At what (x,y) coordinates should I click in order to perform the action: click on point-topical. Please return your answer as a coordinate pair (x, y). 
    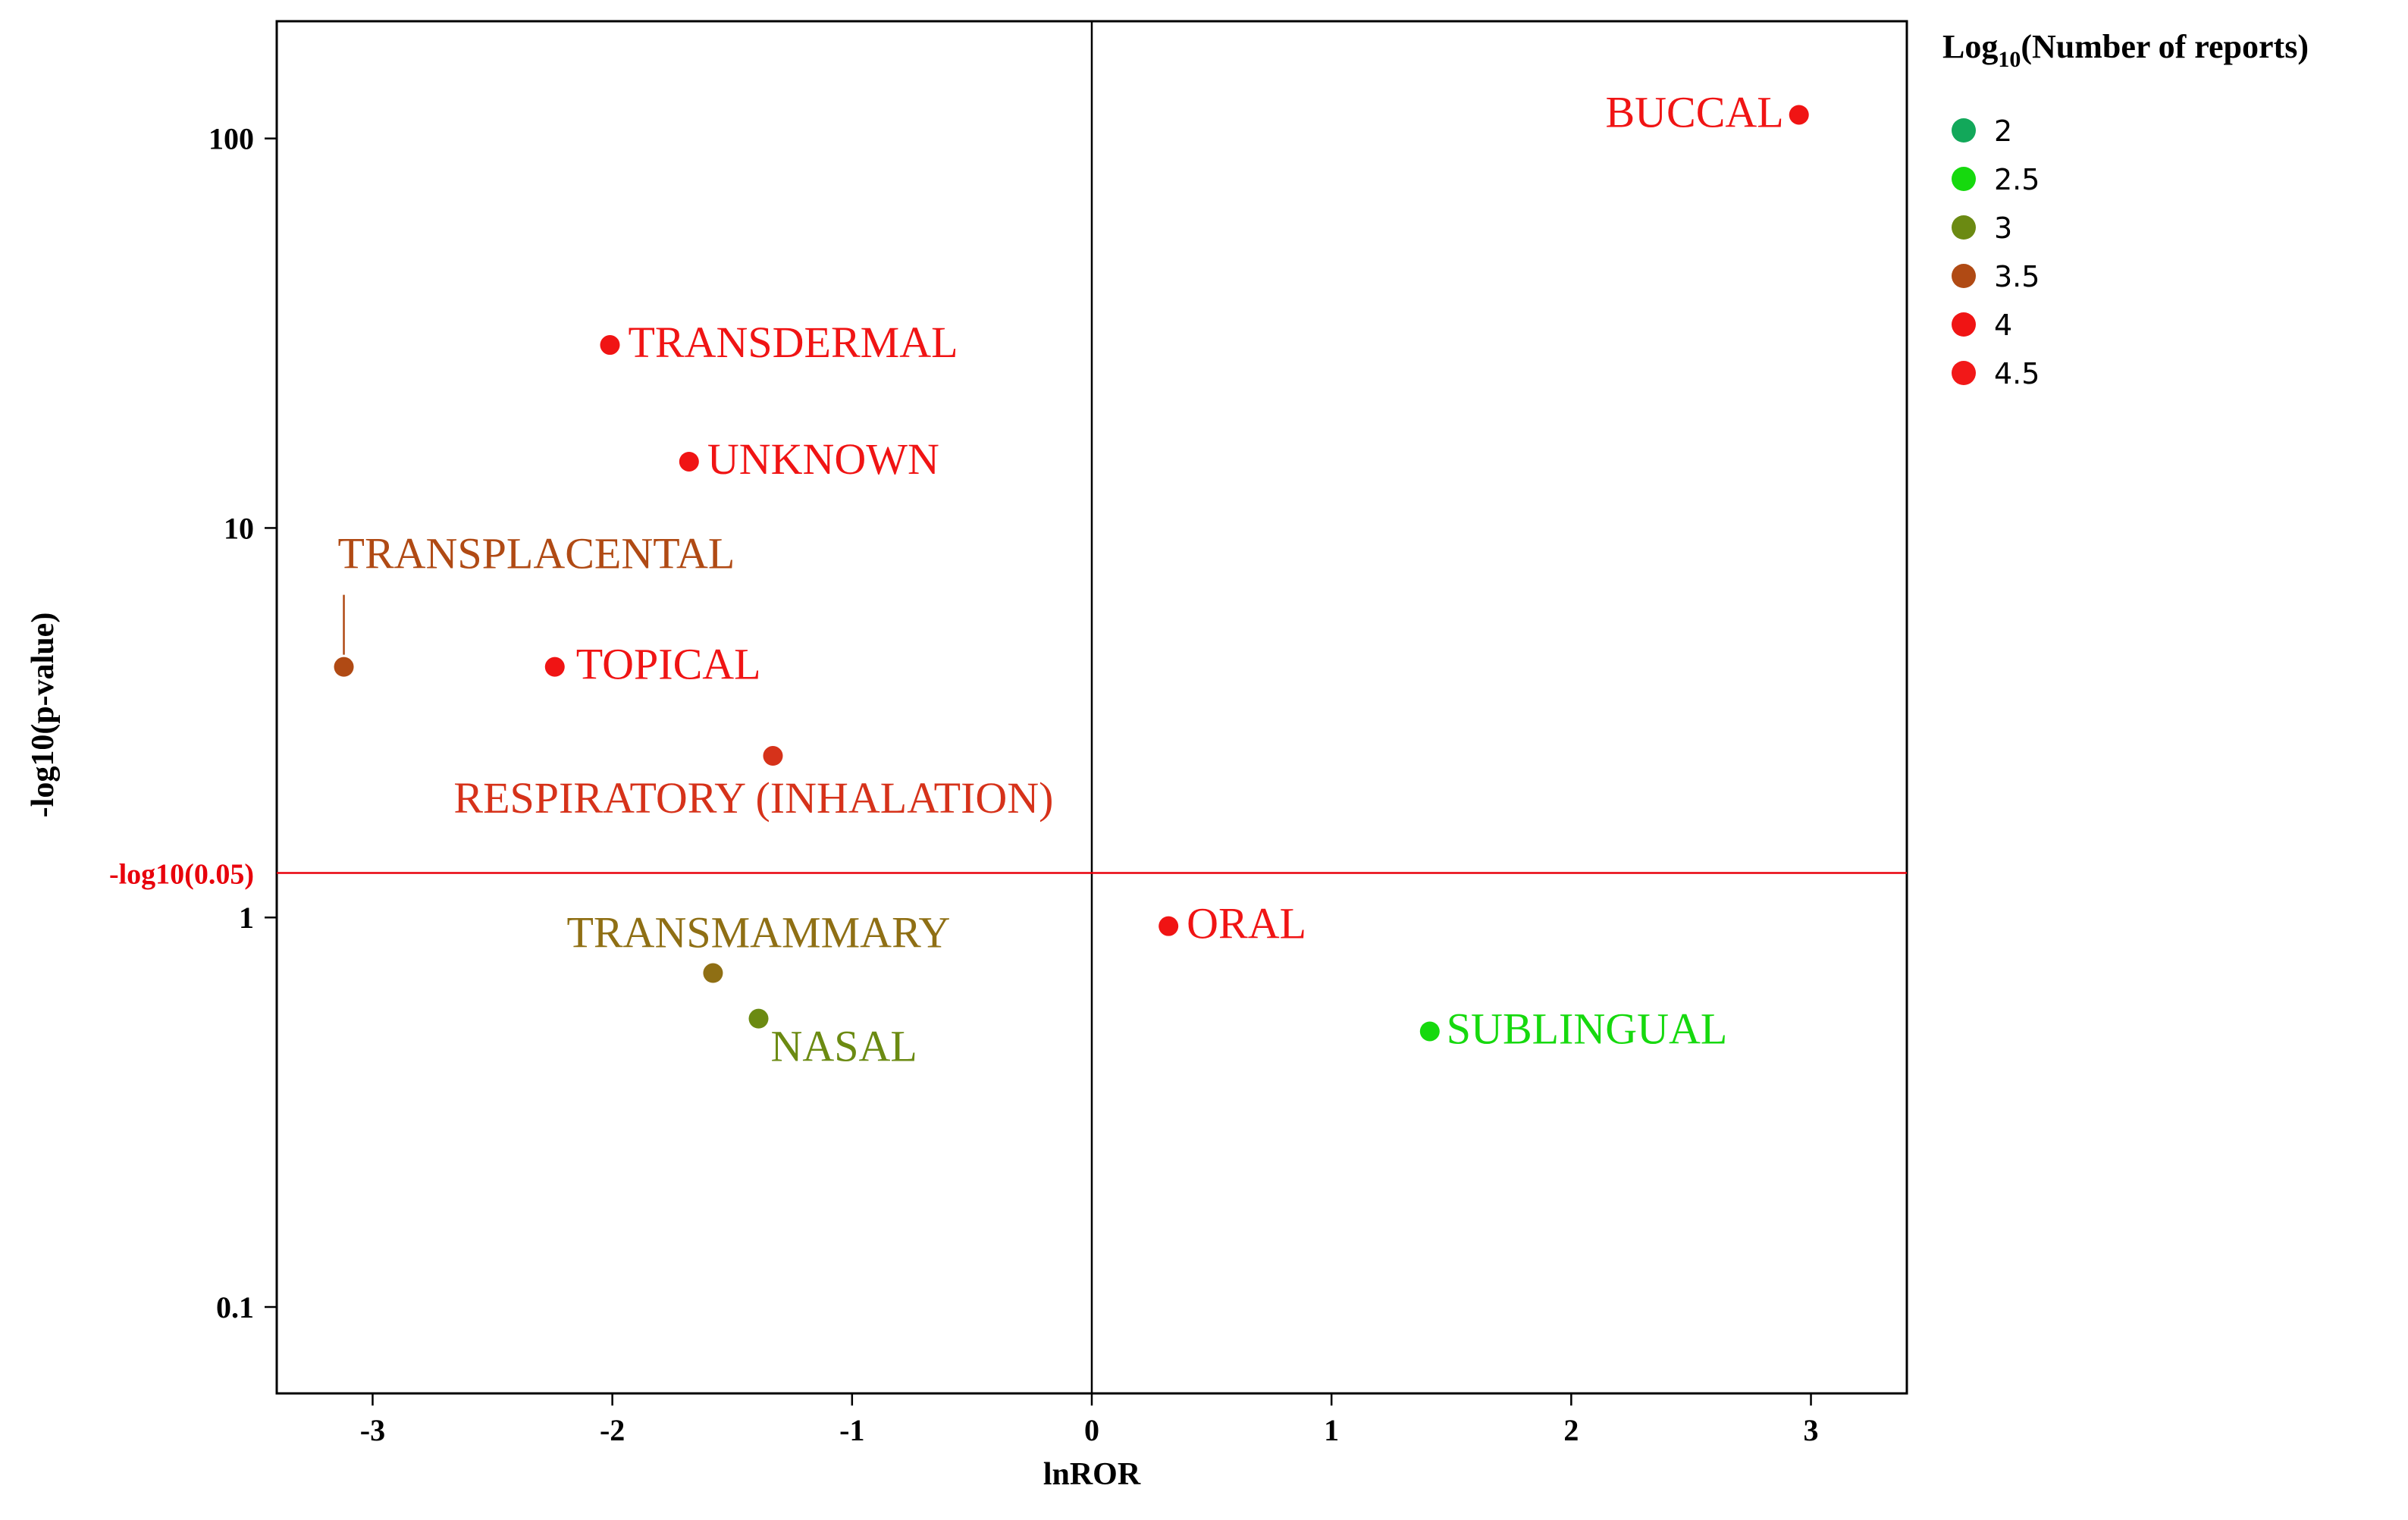
    Looking at the image, I should click on (554, 667).